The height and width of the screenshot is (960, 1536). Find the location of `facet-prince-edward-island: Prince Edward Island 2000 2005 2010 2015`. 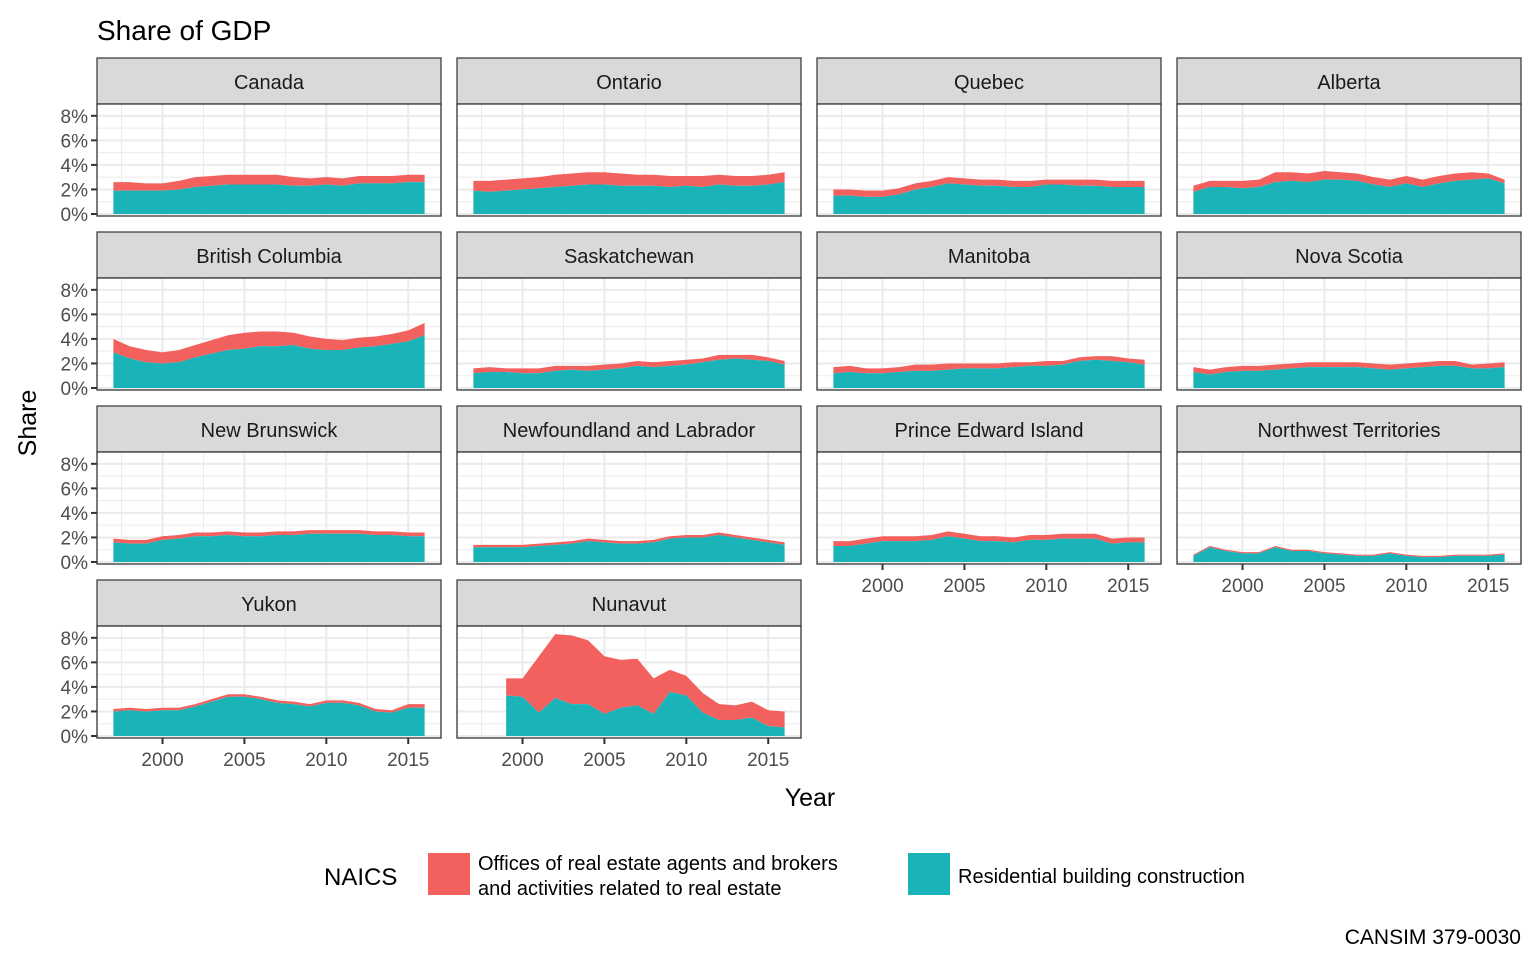

facet-prince-edward-island: Prince Edward Island 2000 2005 2010 2015 is located at coordinates (989, 501).